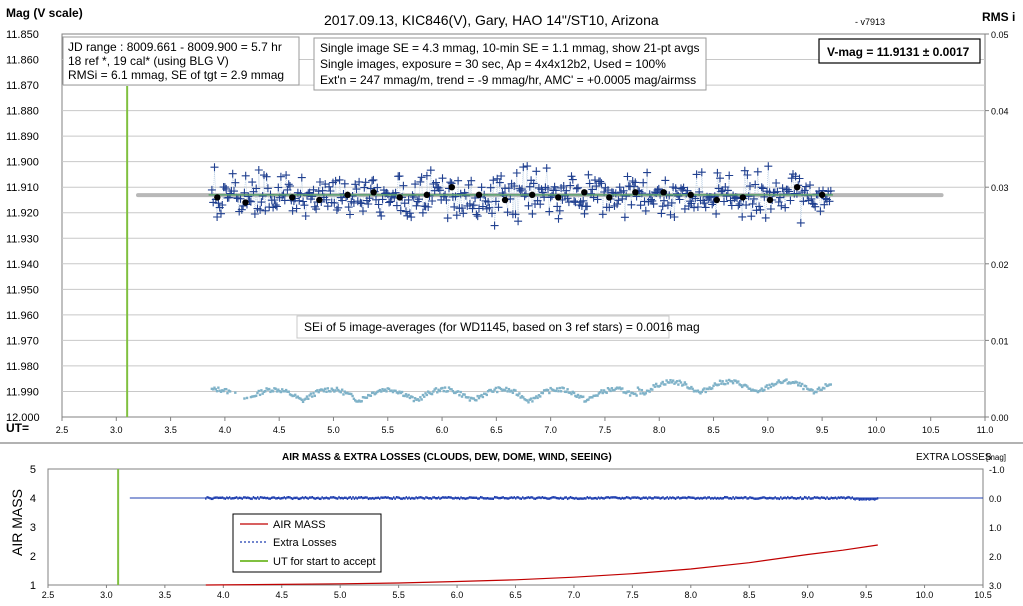 This screenshot has width=1023, height=606. Describe the element at coordinates (550, 430) in the screenshot. I see `top-x-tick: 7.0` at that location.